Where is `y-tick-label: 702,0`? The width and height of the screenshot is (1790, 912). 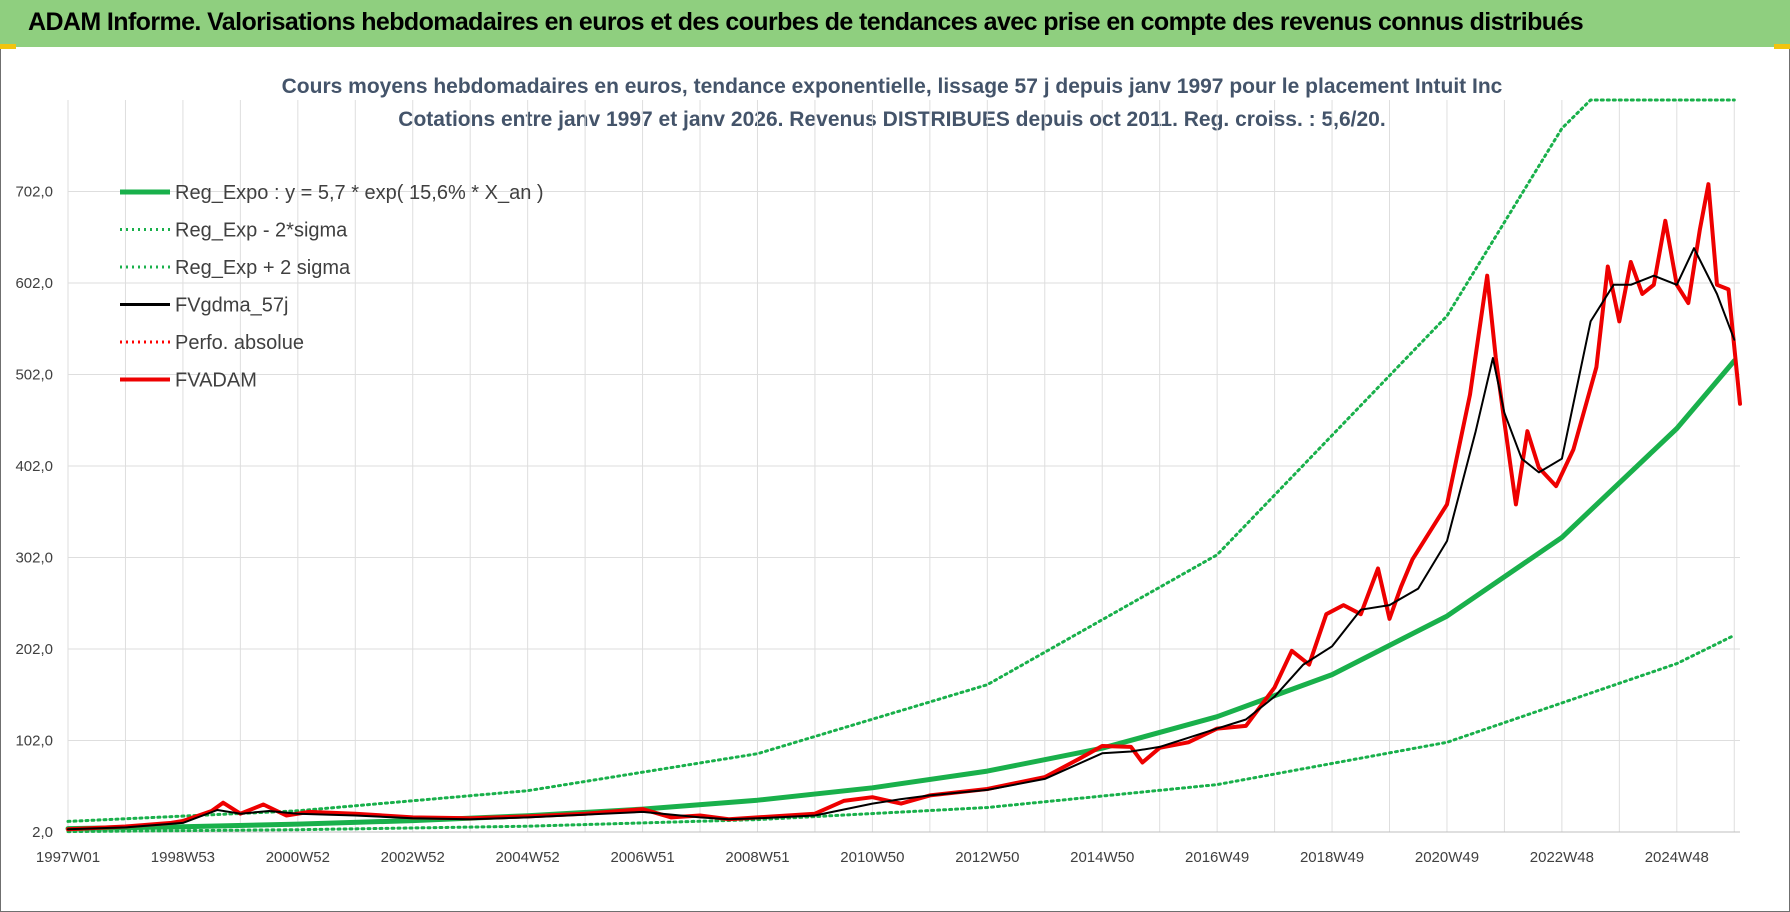
y-tick-label: 702,0 is located at coordinates (34, 192).